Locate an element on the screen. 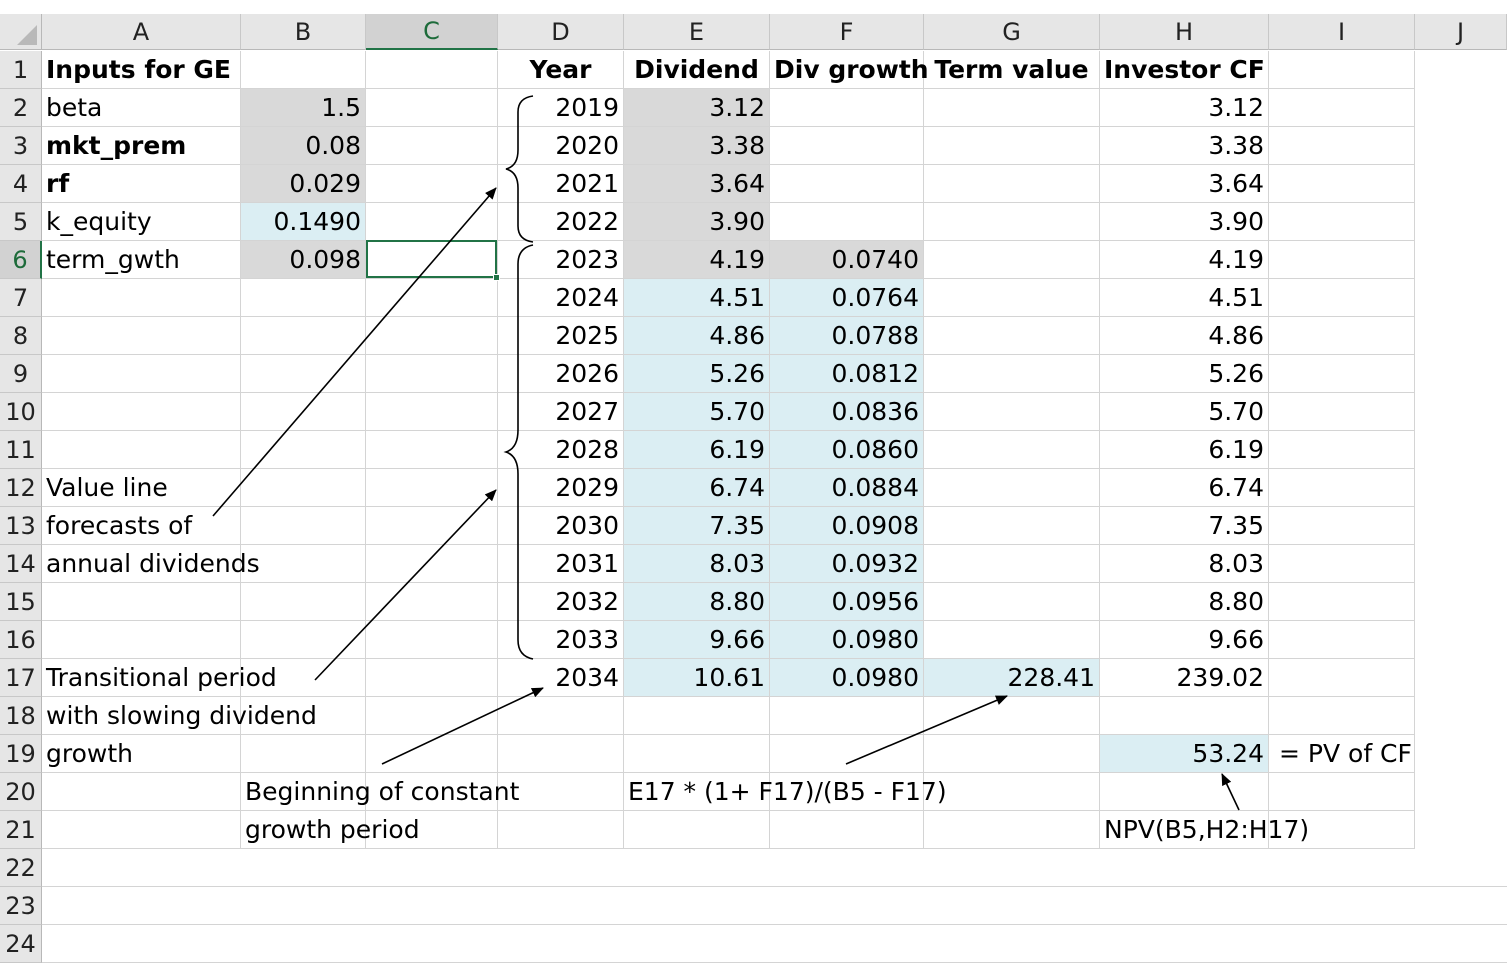  column-header-a: A is located at coordinates (141, 32).